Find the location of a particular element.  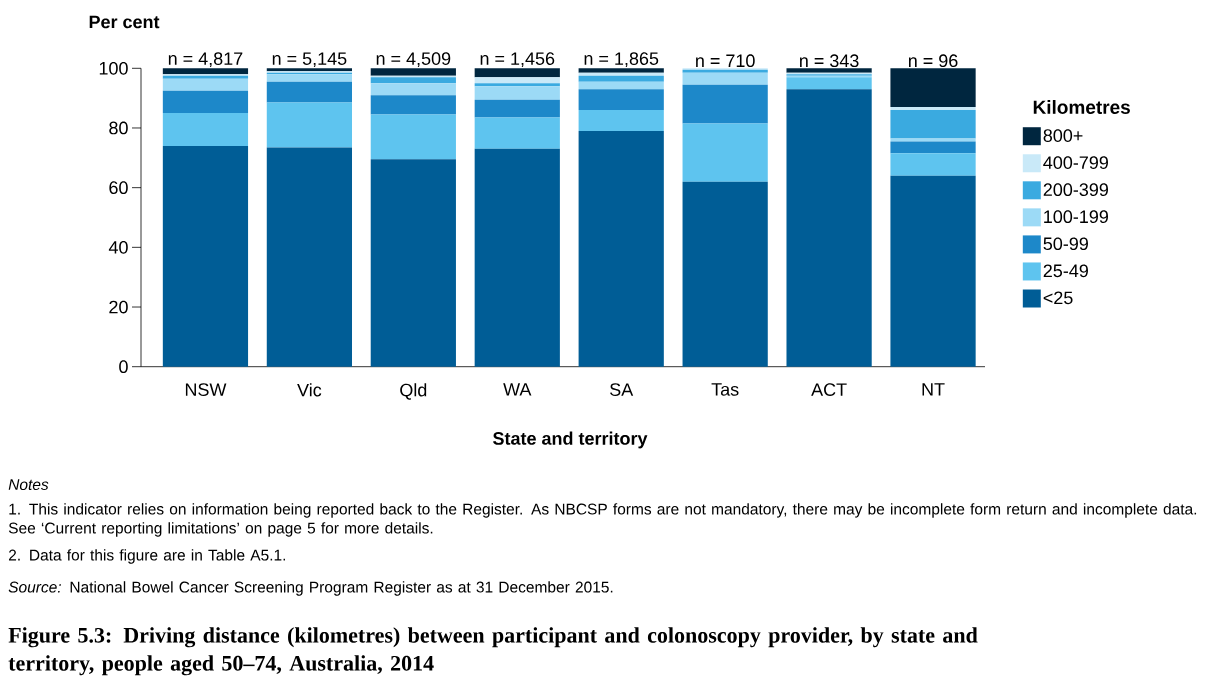

legend-label: <25 is located at coordinates (1058, 298).